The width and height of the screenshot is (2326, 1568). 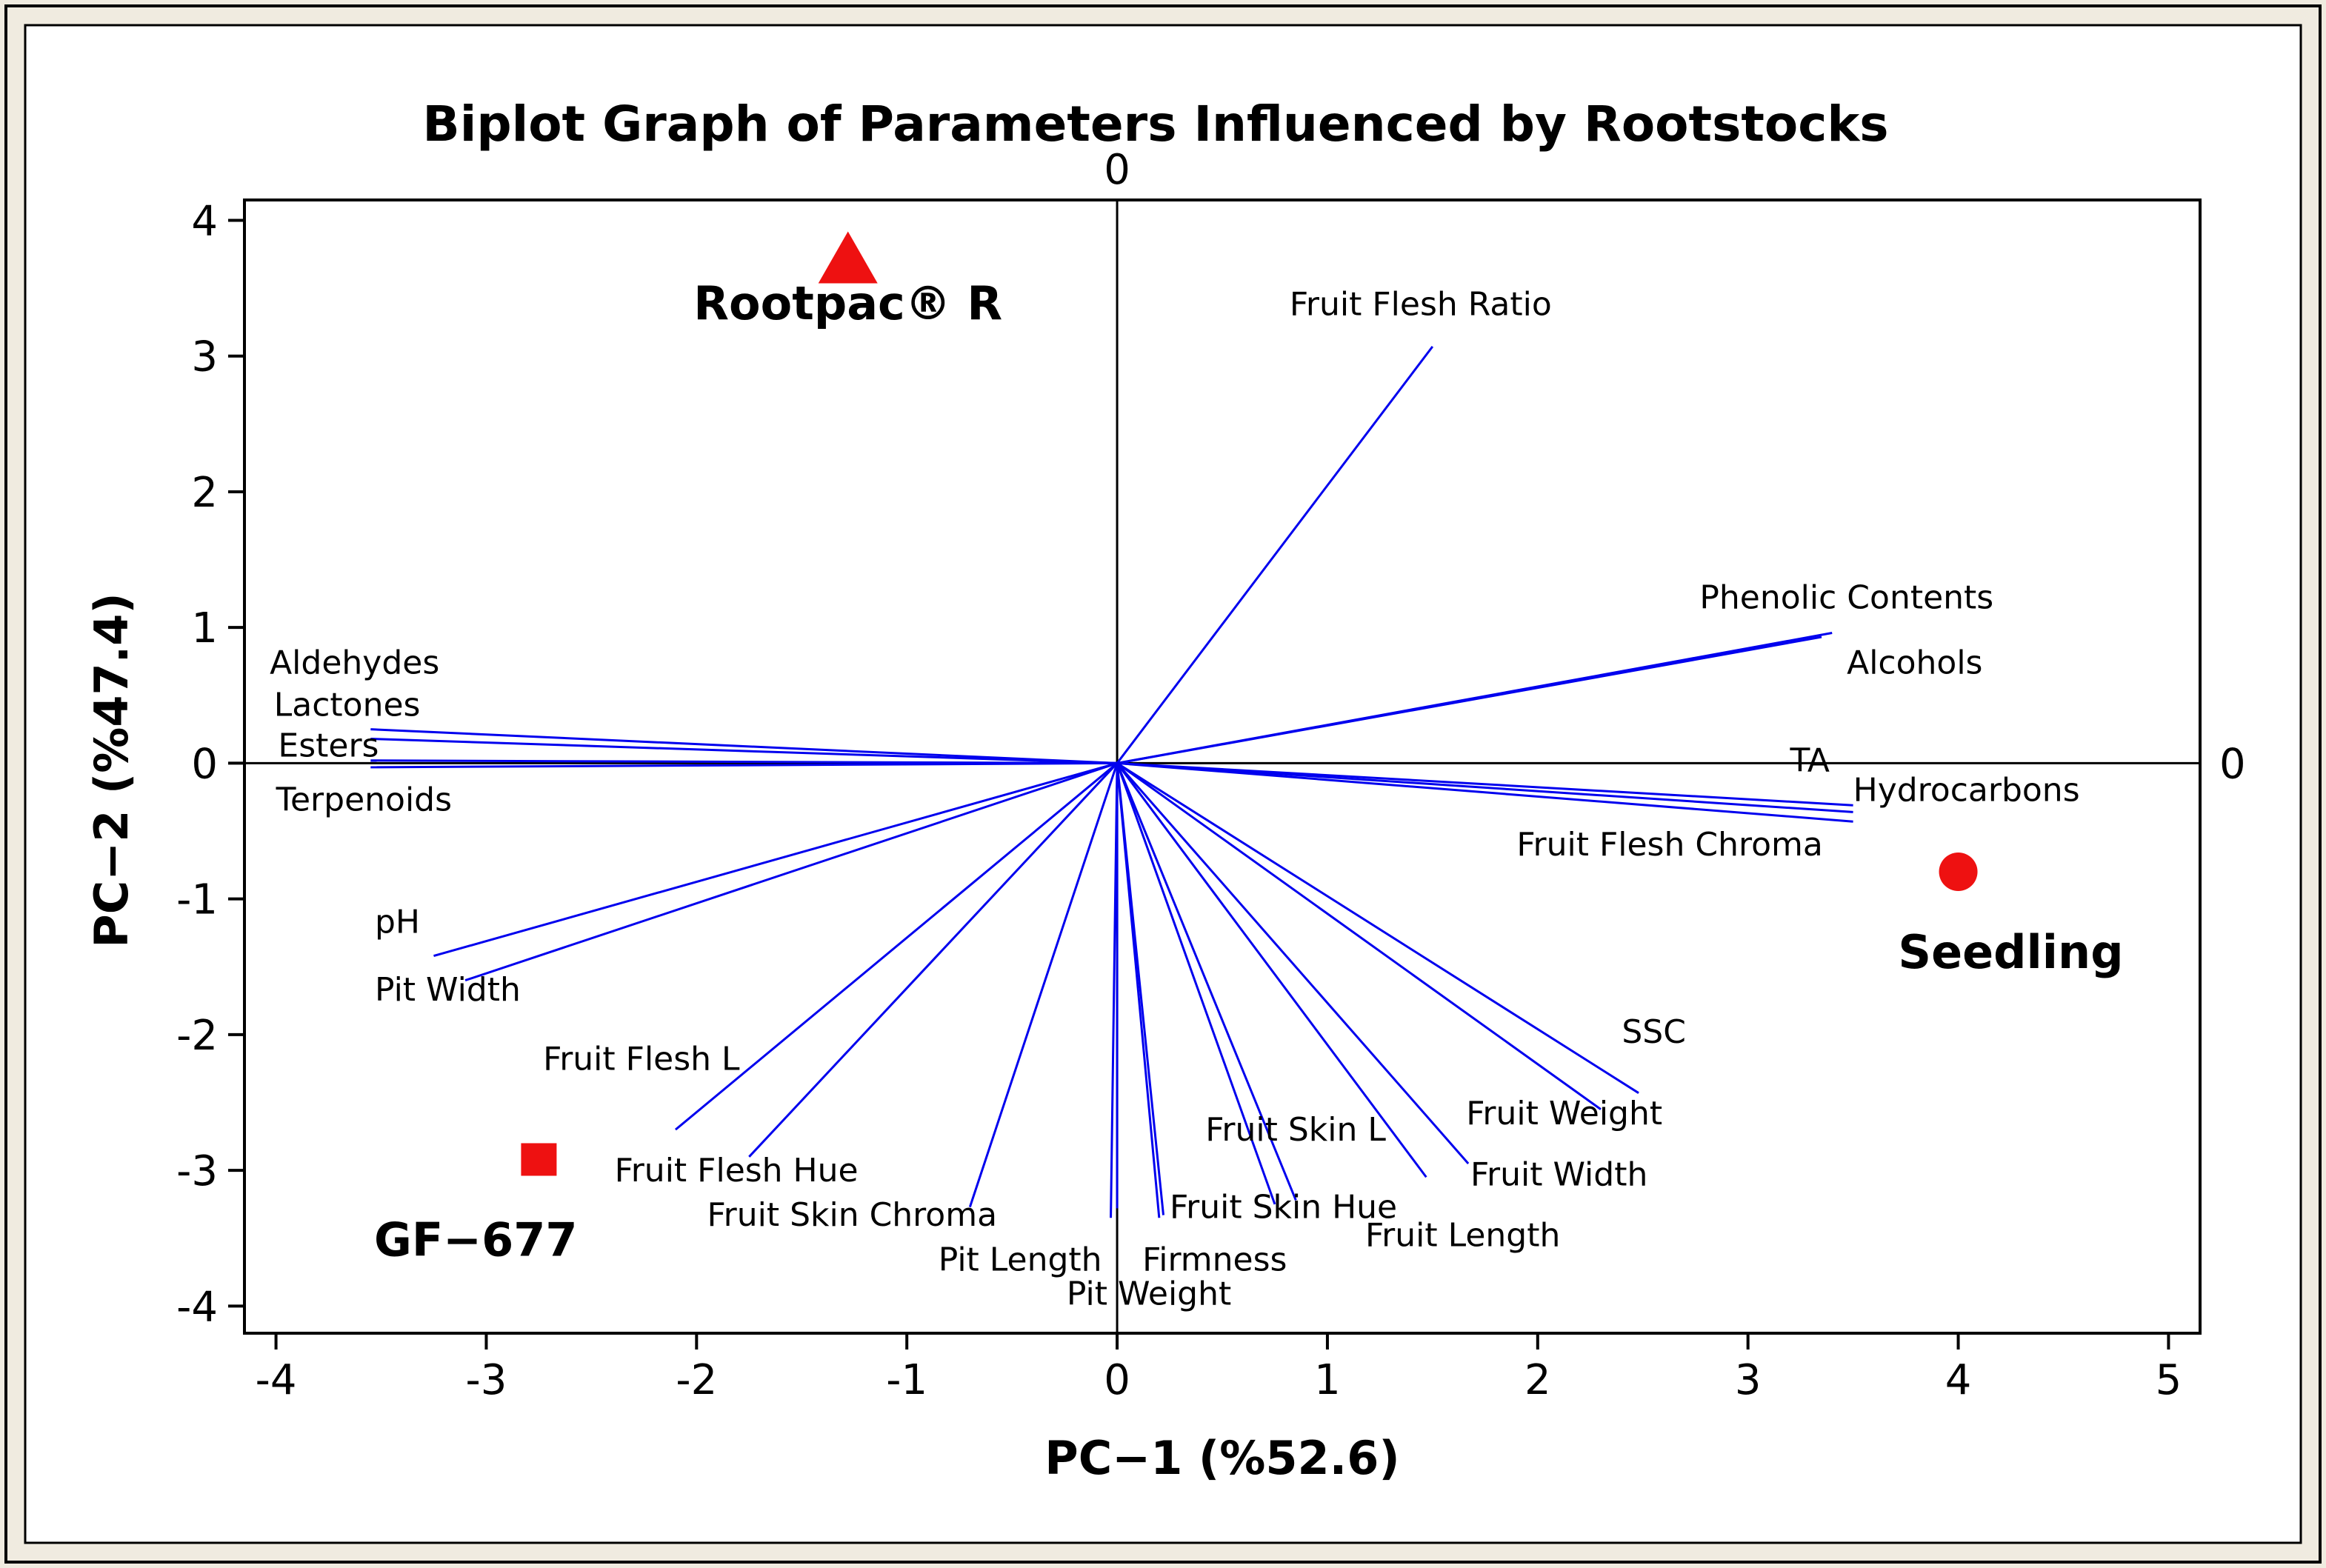 What do you see at coordinates (448, 990) in the screenshot?
I see `label-pit-width: Pit Width` at bounding box center [448, 990].